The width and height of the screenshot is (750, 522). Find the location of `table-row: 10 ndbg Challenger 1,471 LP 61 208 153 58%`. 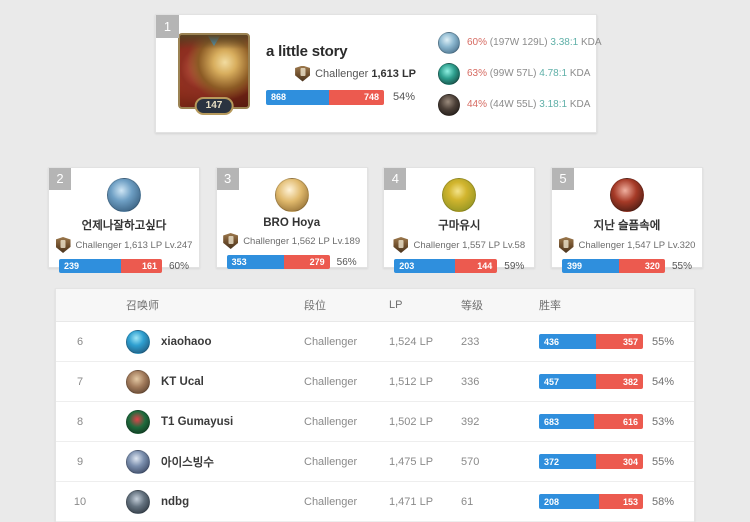

table-row: 10 ndbg Challenger 1,471 LP 61 208 153 58% is located at coordinates (375, 502).